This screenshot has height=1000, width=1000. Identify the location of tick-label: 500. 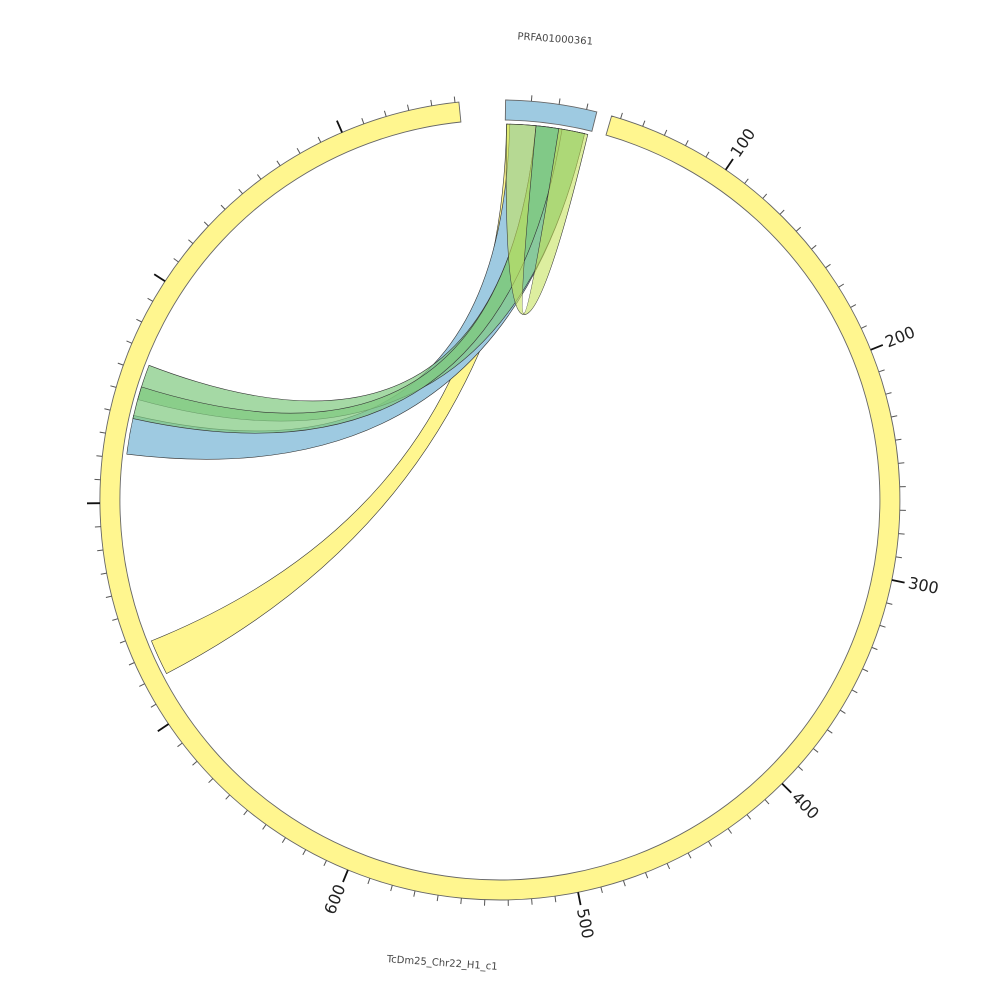
(585, 924).